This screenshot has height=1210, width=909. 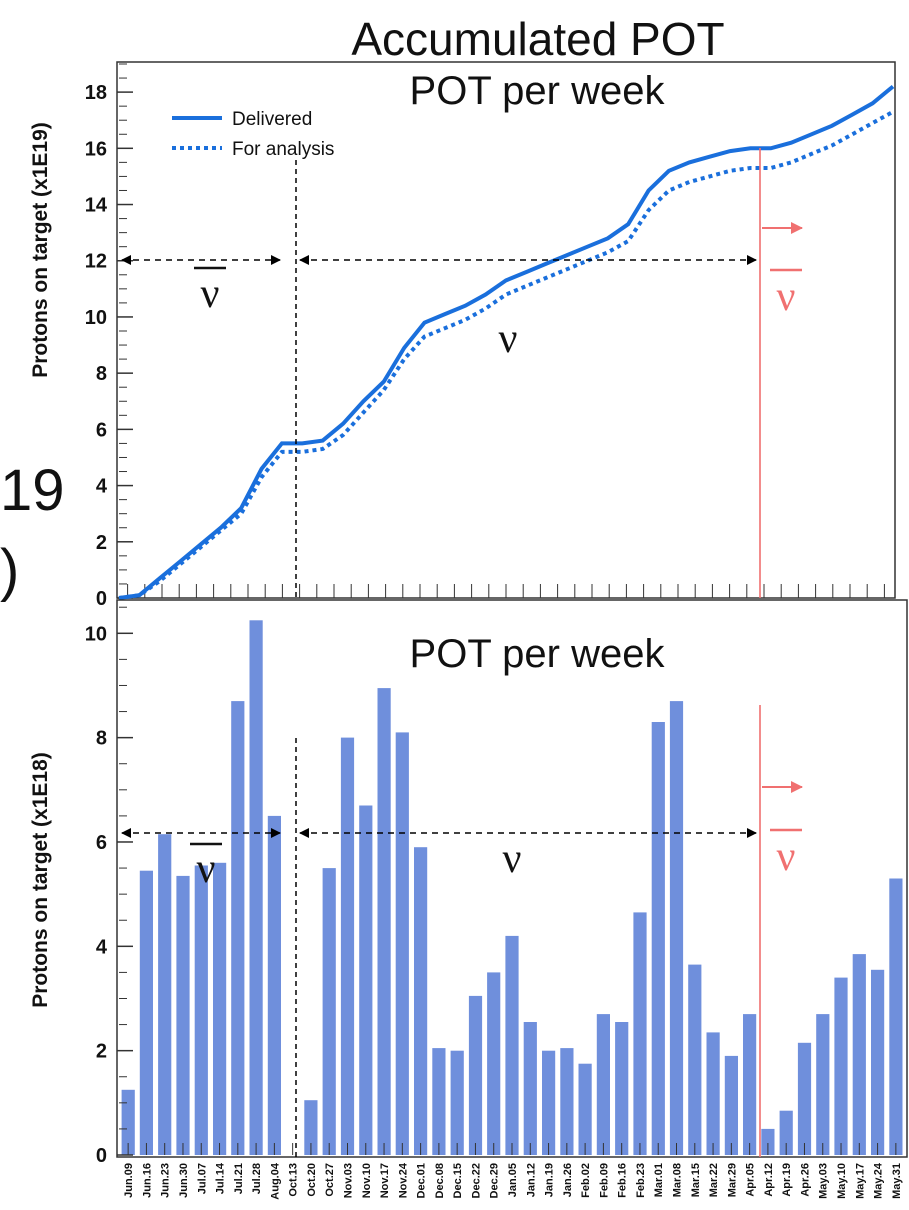 I want to click on bottom-x-tick-label: Mar.29, so click(x=732, y=1180).